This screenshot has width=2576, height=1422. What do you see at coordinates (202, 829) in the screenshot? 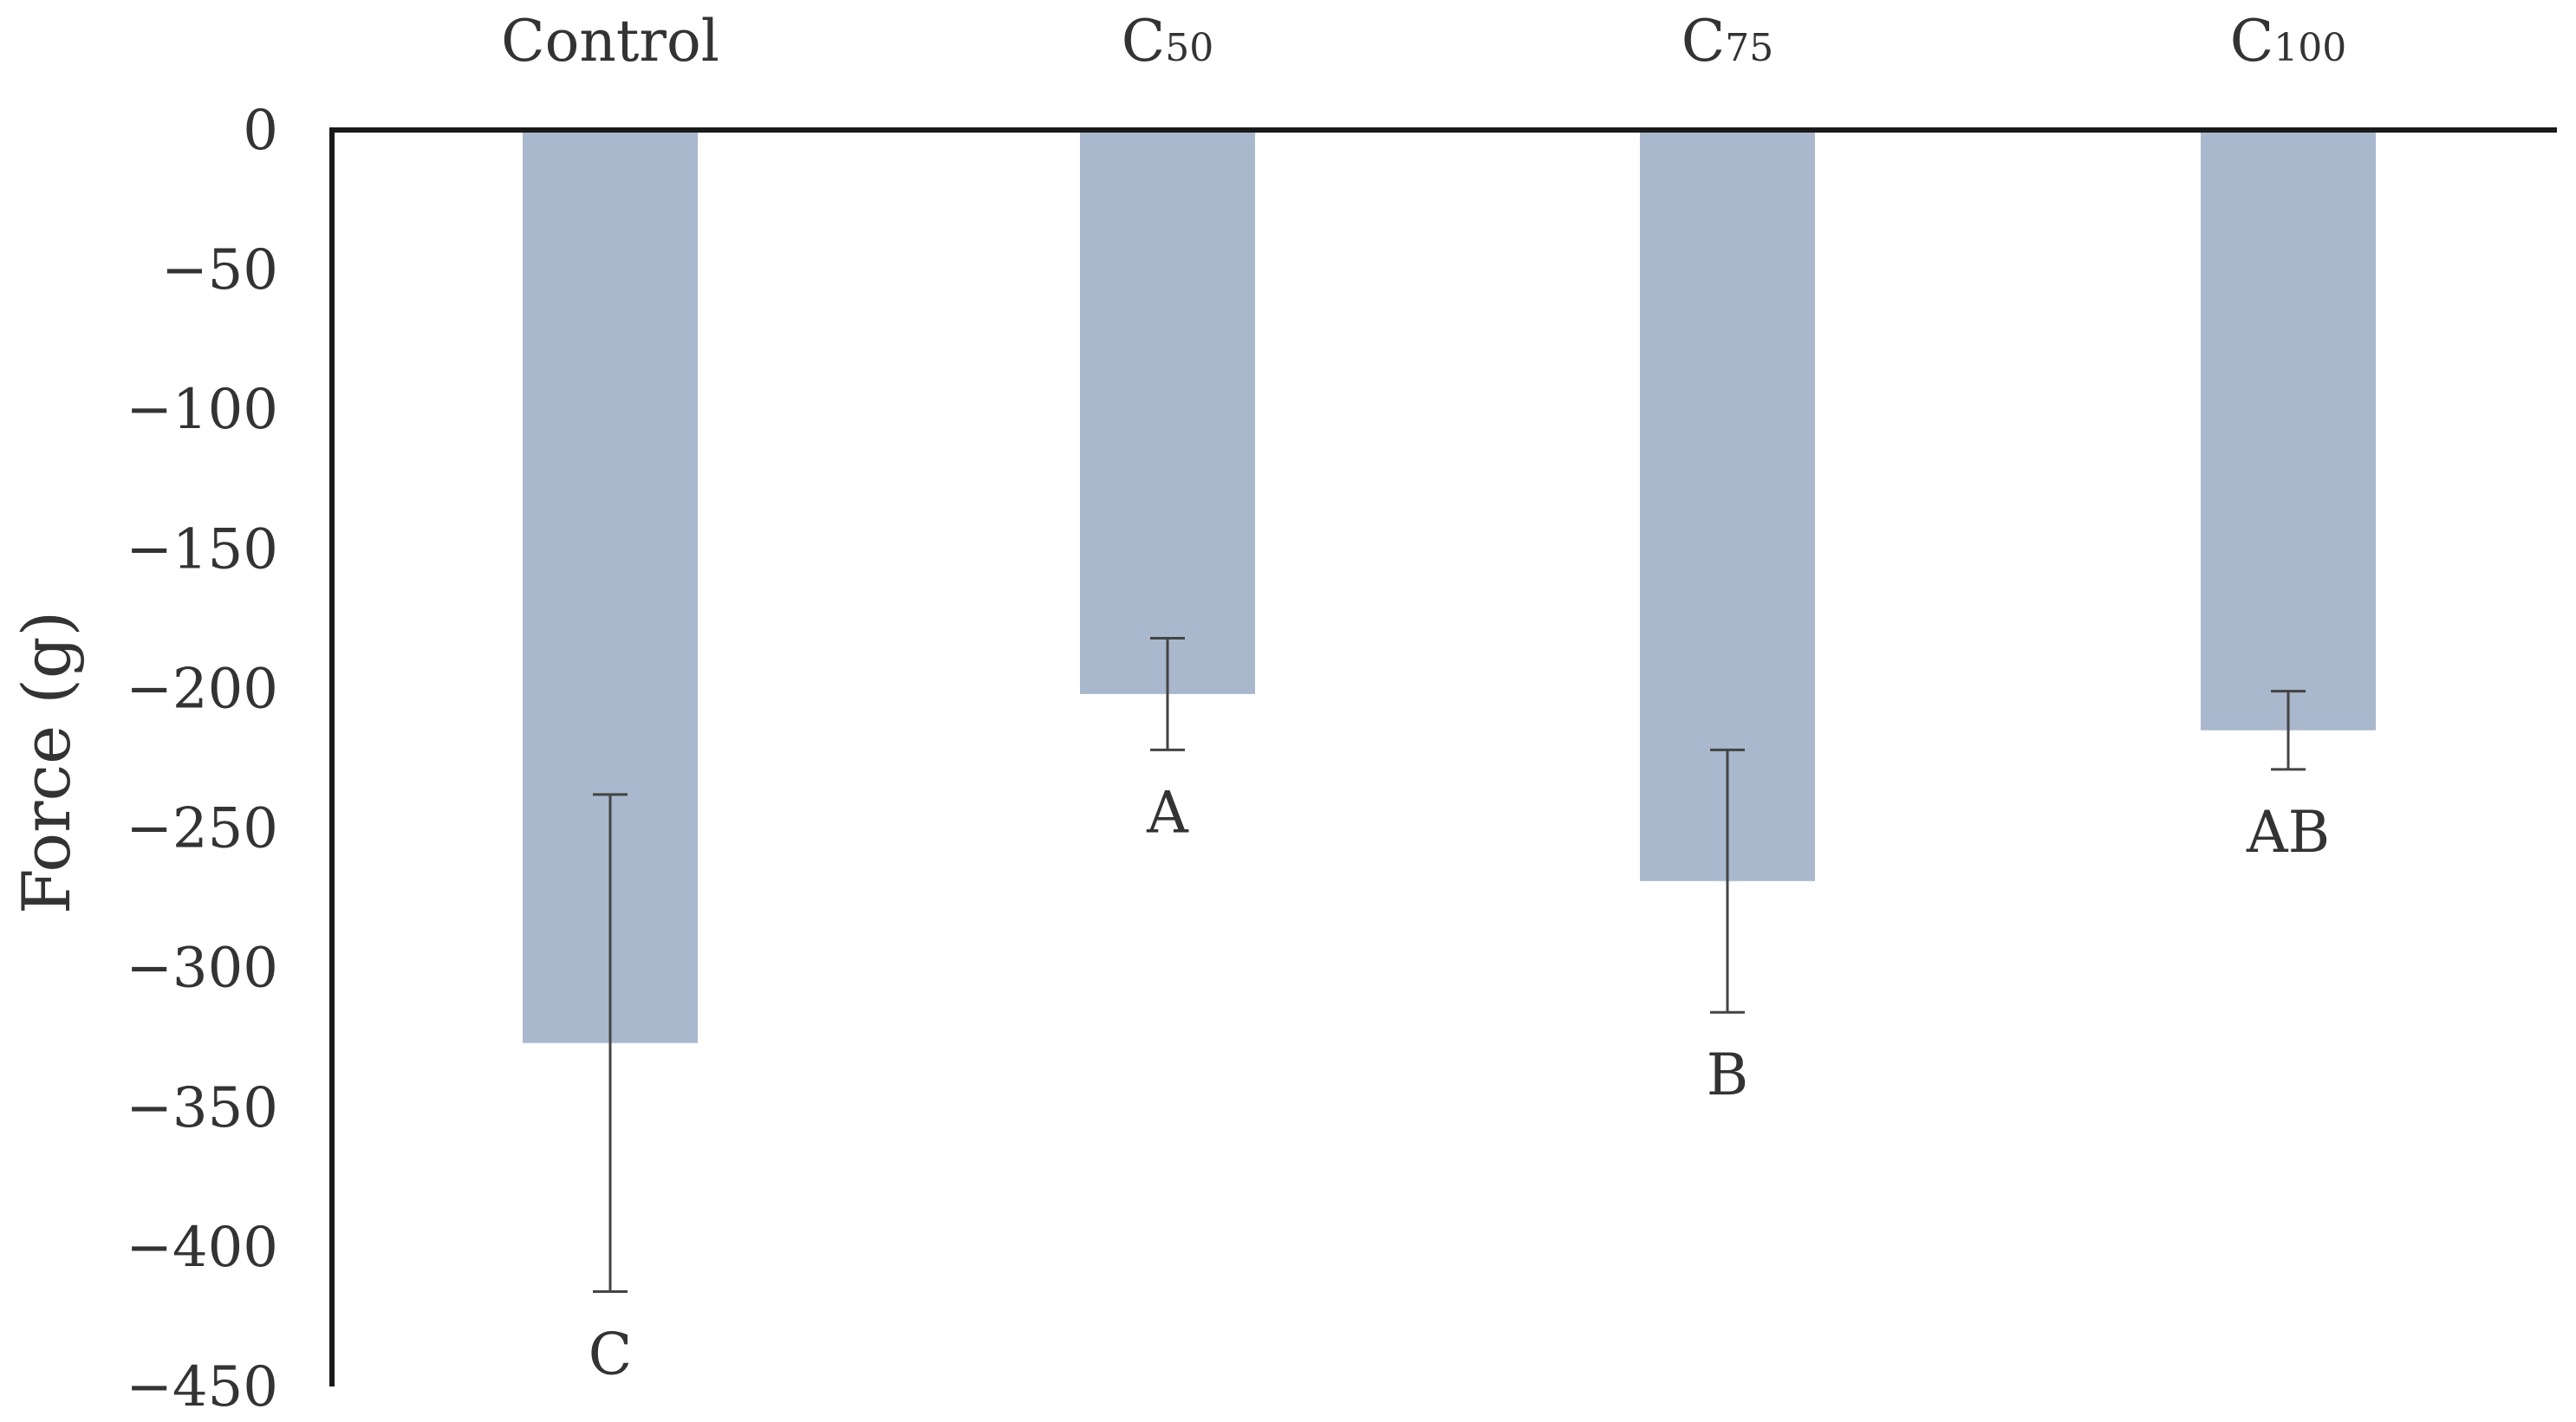
I see `y-tick-label: −250` at bounding box center [202, 829].